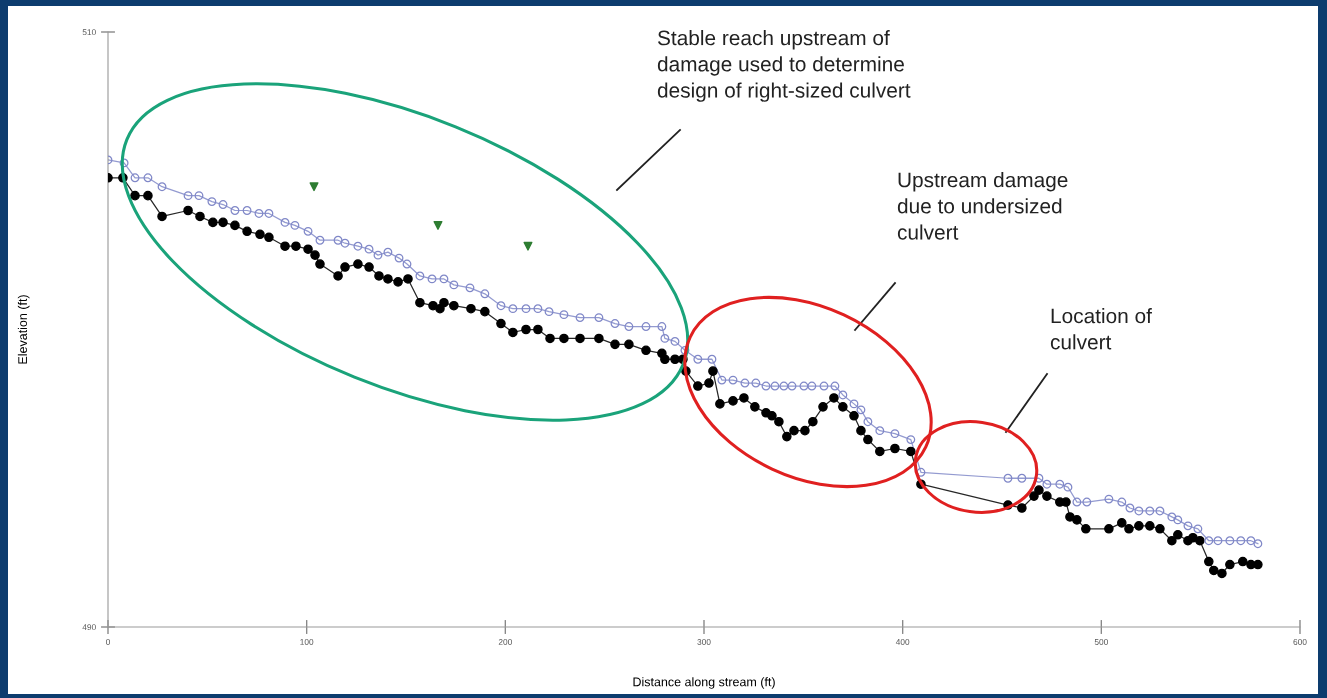  Describe the element at coordinates (902, 642) in the screenshot. I see `x-tick-label: 400` at that location.